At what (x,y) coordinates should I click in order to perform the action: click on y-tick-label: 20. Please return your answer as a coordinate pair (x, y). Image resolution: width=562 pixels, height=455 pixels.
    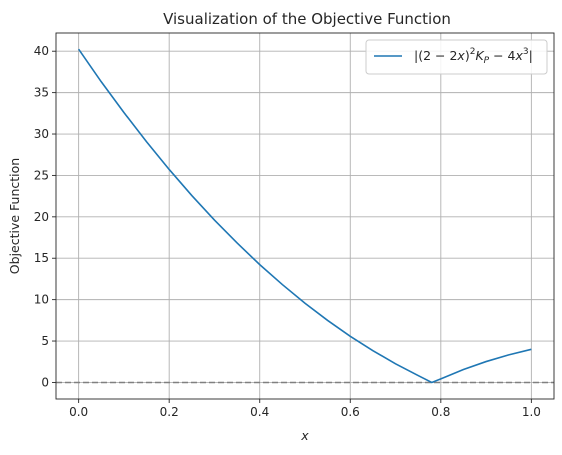
    Looking at the image, I should click on (41, 217).